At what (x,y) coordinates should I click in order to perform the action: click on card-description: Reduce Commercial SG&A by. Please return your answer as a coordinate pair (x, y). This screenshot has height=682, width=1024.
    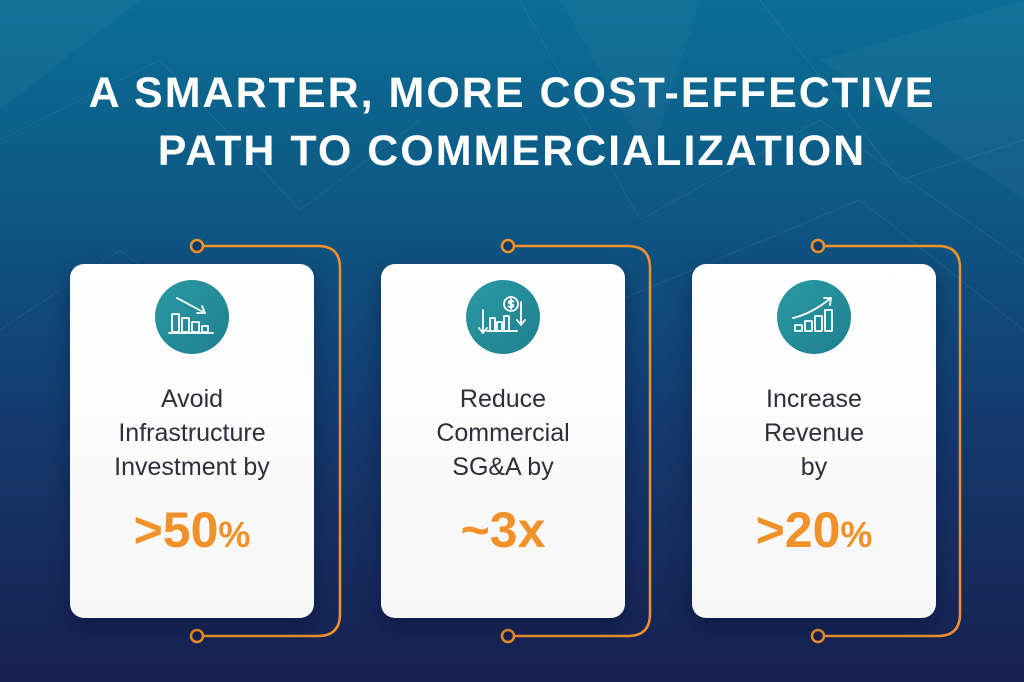
    Looking at the image, I should click on (503, 433).